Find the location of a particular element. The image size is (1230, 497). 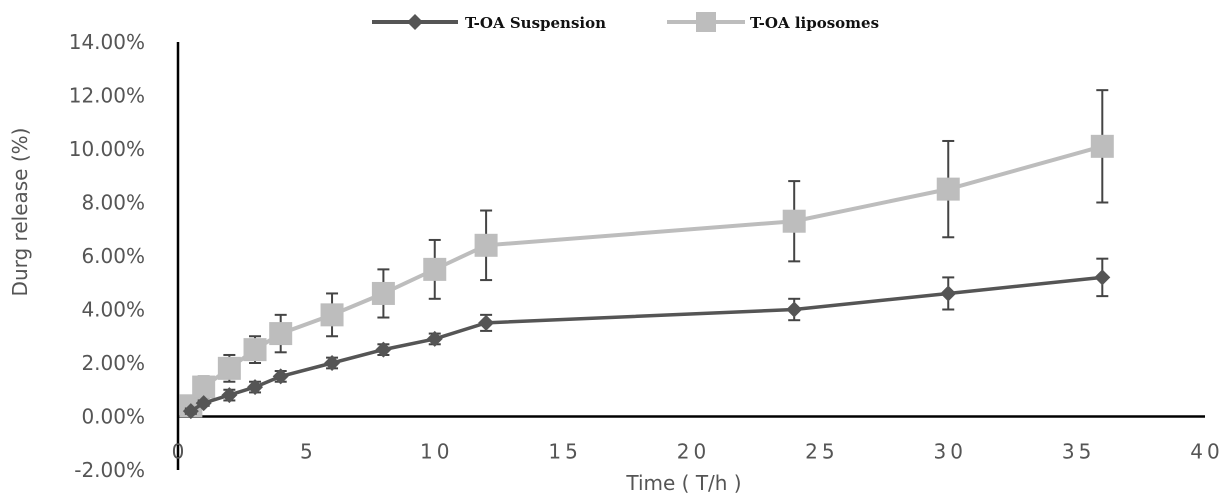

legend-item-liposomes: T-OA liposomes is located at coordinates (773, 22).